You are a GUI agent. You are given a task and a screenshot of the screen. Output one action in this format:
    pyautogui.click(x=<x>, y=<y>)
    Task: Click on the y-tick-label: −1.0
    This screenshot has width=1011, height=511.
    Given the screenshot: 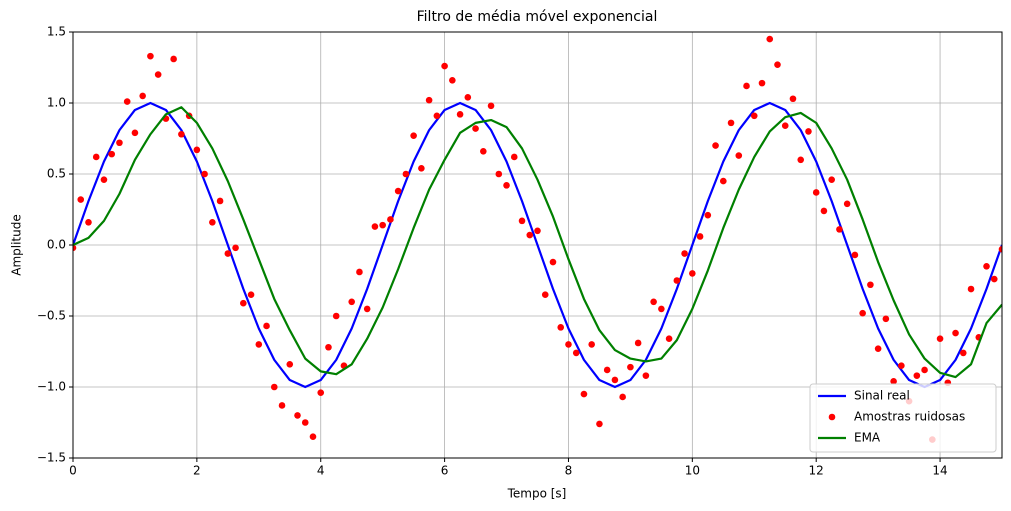 What is the action you would take?
    pyautogui.click(x=51, y=387)
    